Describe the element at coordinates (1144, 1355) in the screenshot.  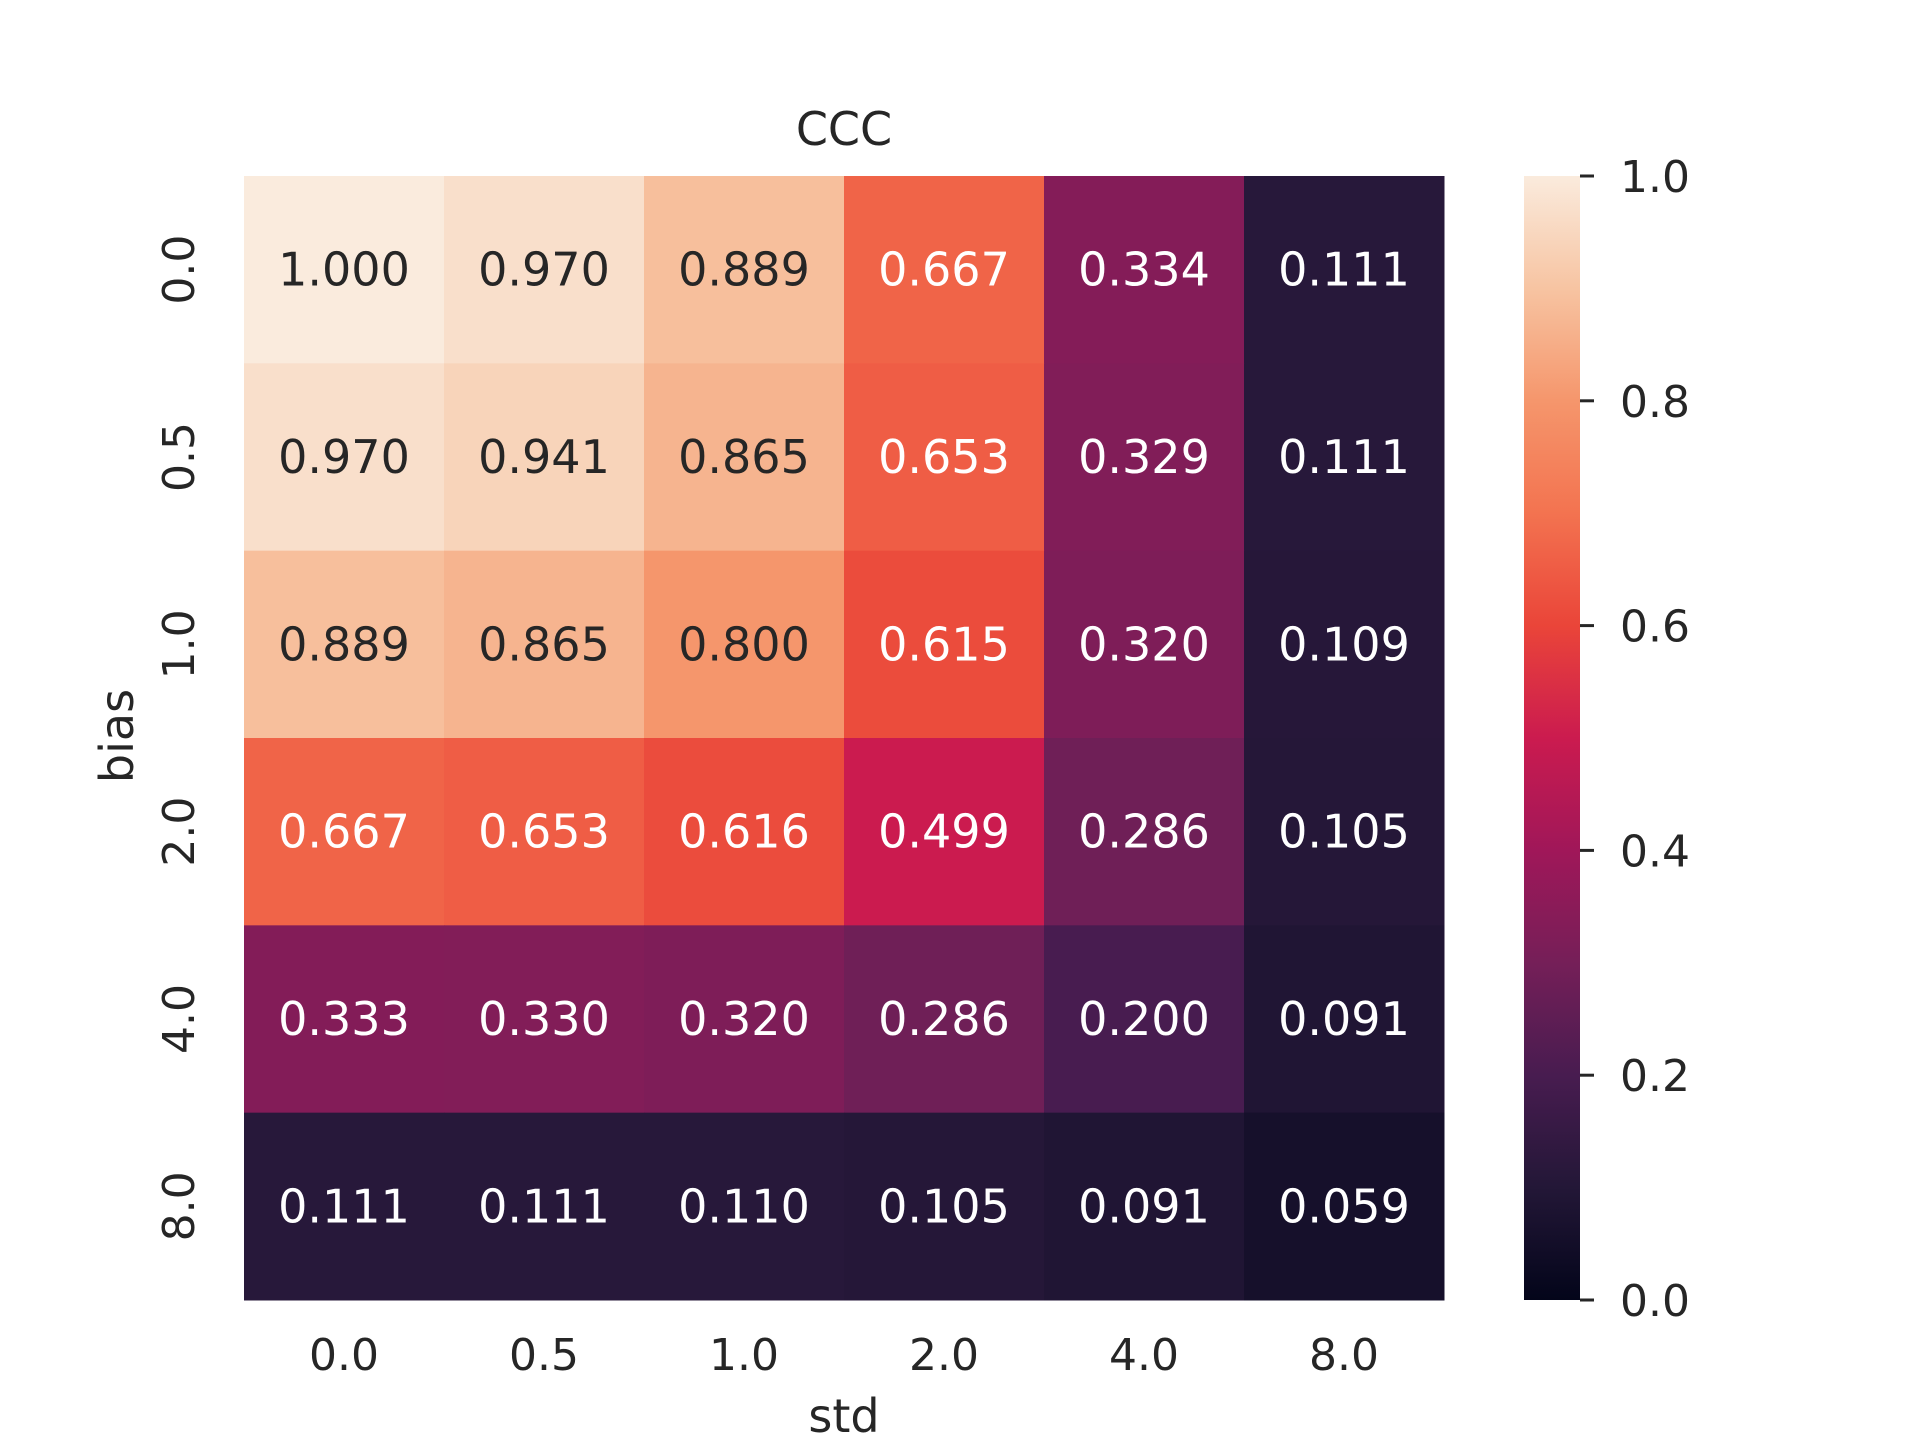
I see `x-tick-label: 4.0` at that location.